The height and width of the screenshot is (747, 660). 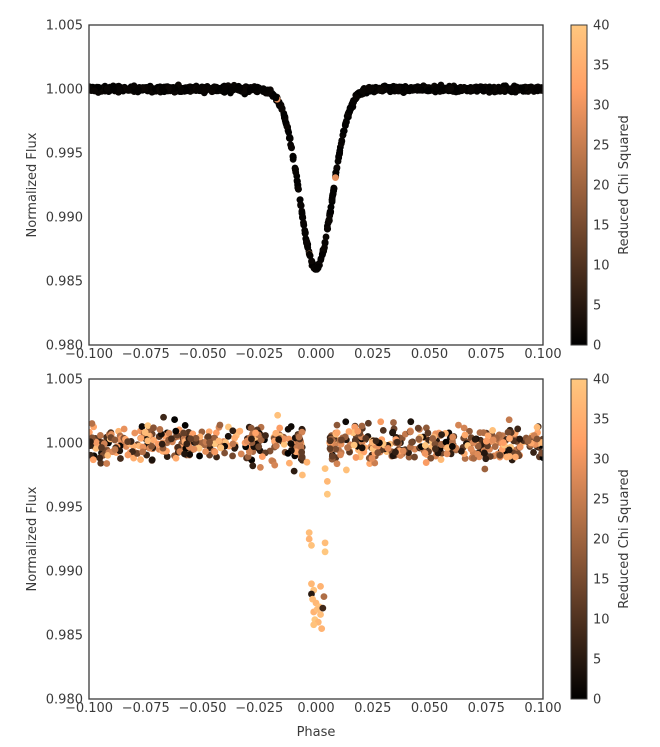 I want to click on x-tick-label: 0.050, so click(x=429, y=354).